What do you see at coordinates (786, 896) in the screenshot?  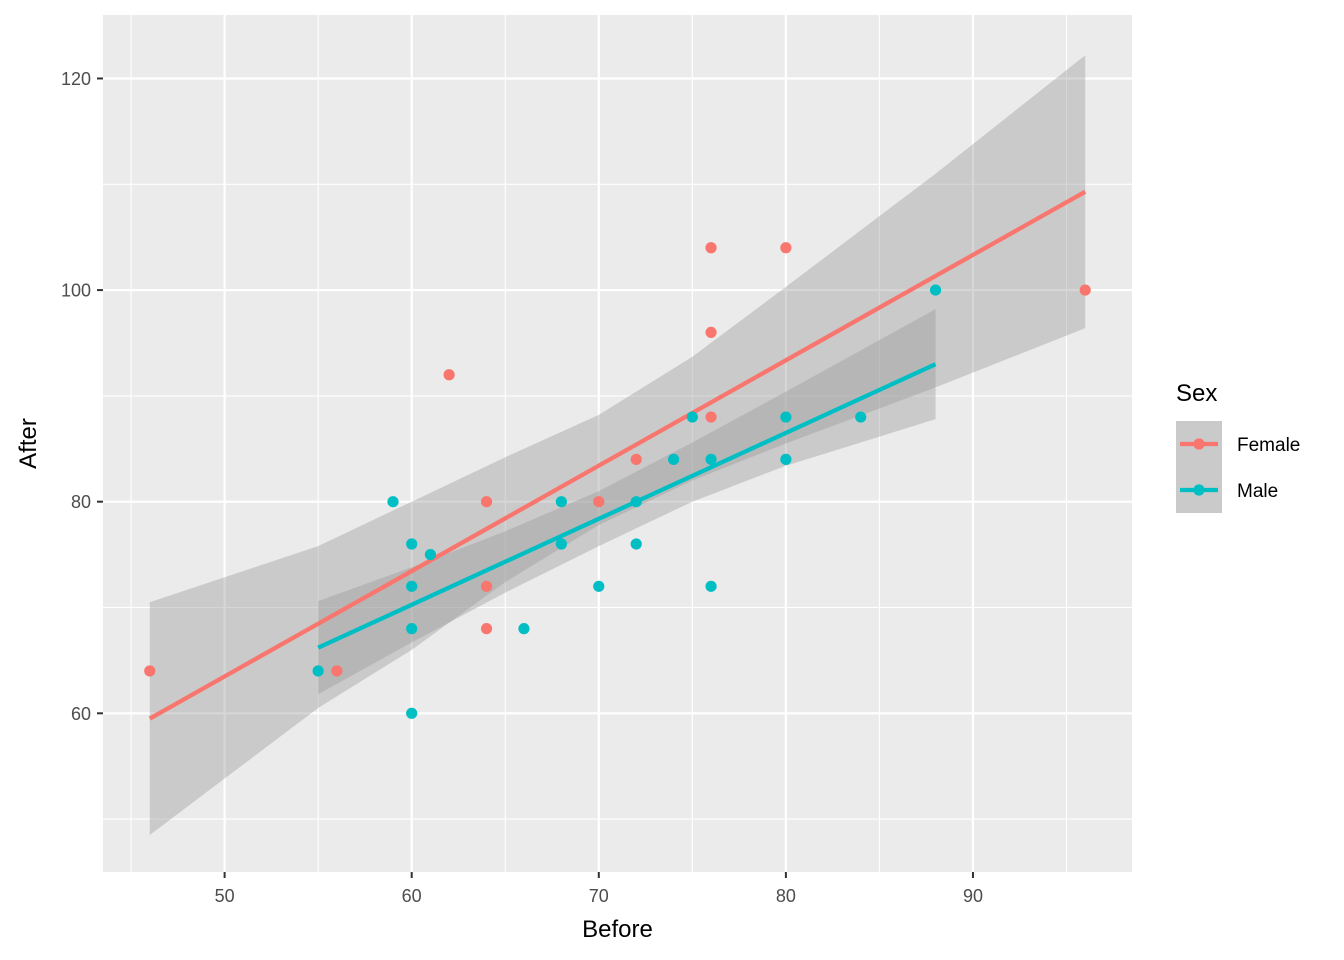 I see `x-tick-label: 80` at bounding box center [786, 896].